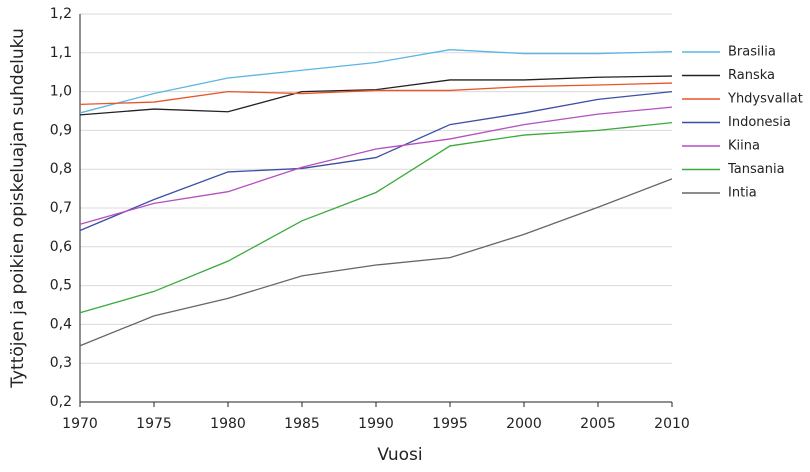  Describe the element at coordinates (399, 455) in the screenshot. I see `x-axis-label: Vuosi` at that location.